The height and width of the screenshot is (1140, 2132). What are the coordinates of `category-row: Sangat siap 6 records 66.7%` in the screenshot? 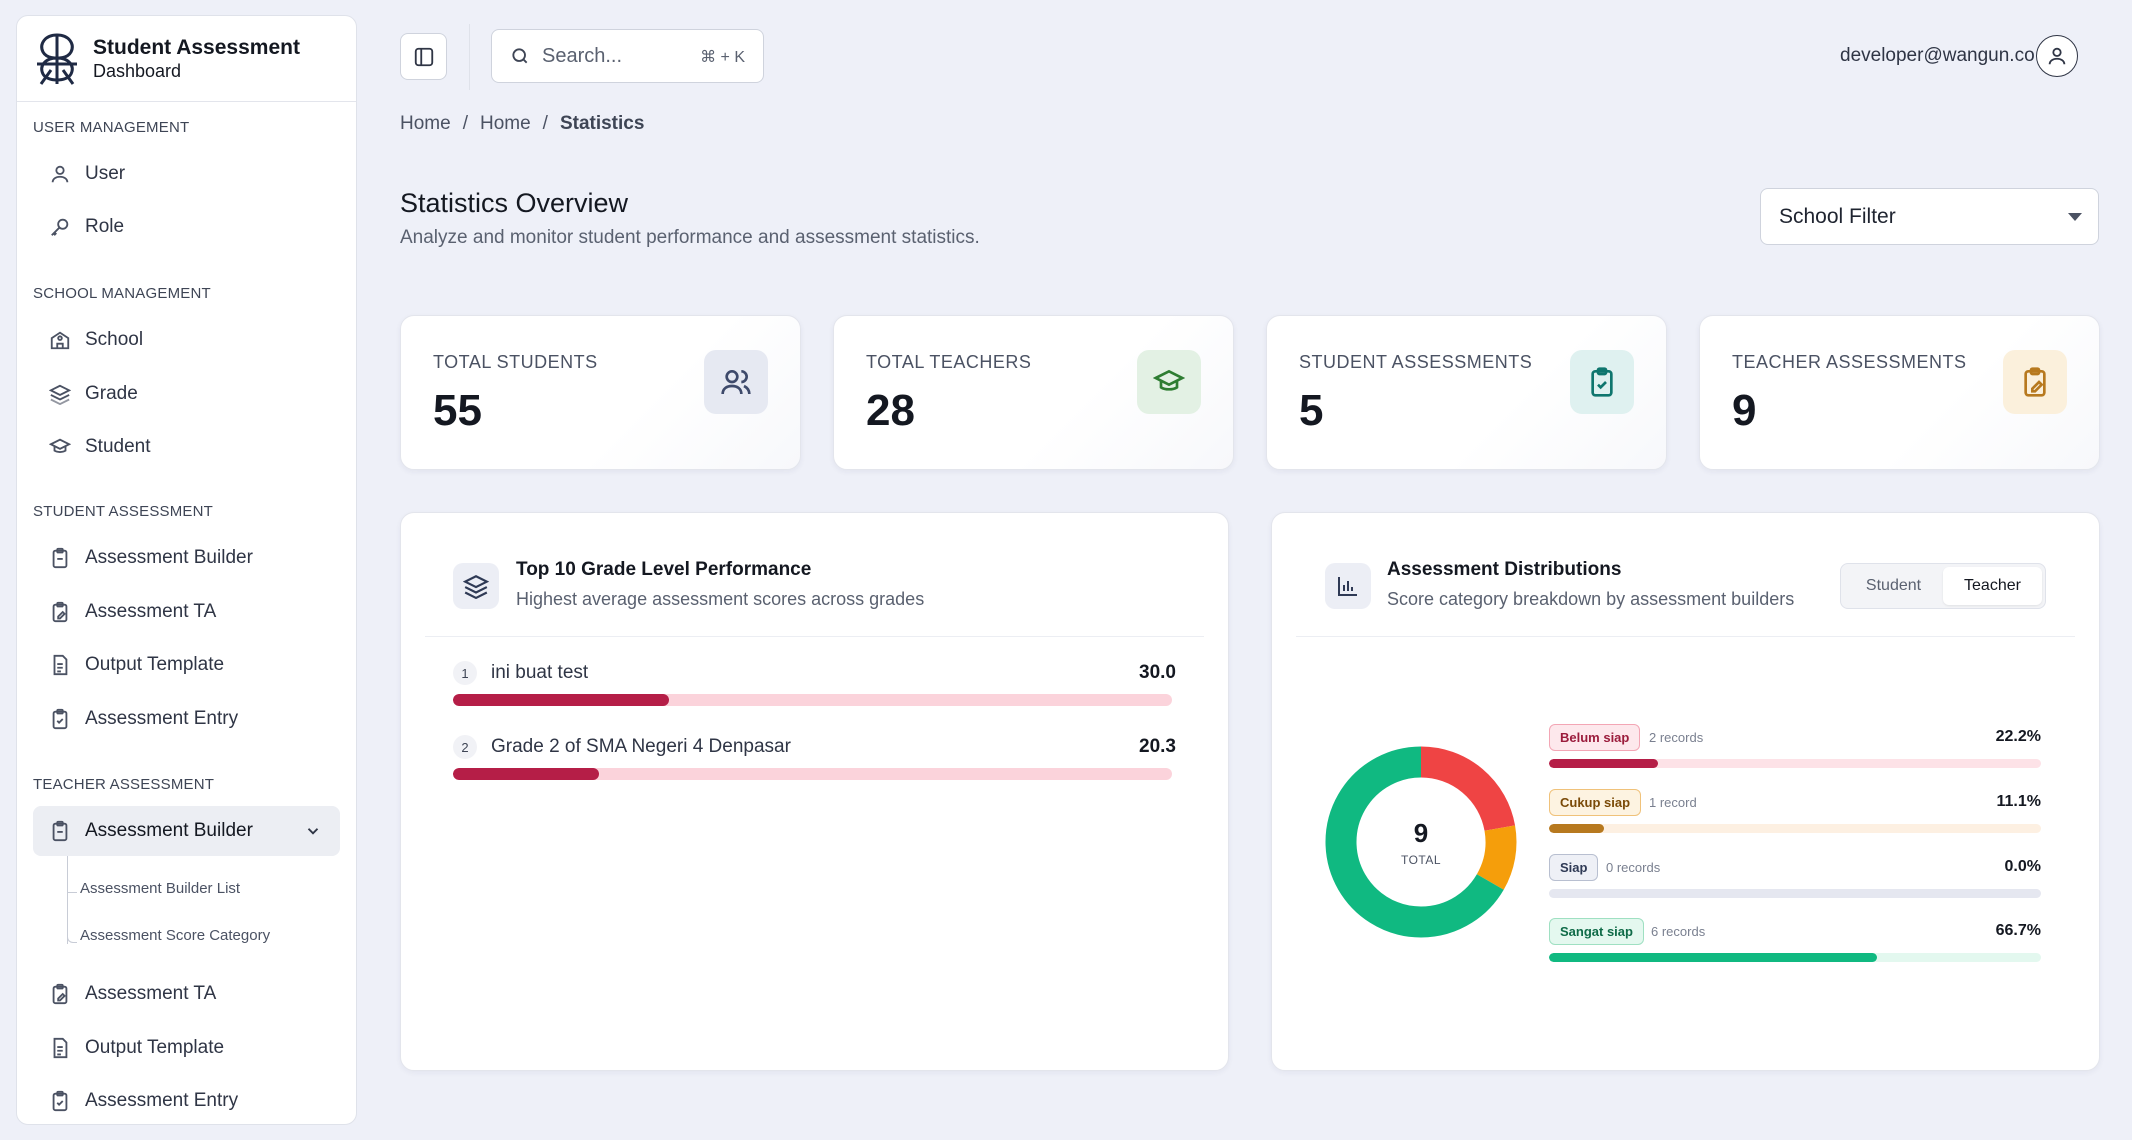 It's located at (1795, 940).